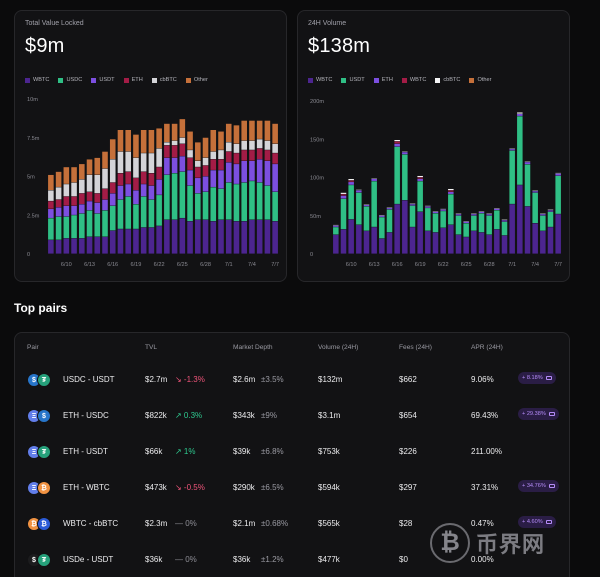 The width and height of the screenshot is (600, 577). Describe the element at coordinates (537, 378) in the screenshot. I see `apr-bonus-badge: + 8.18%` at that location.